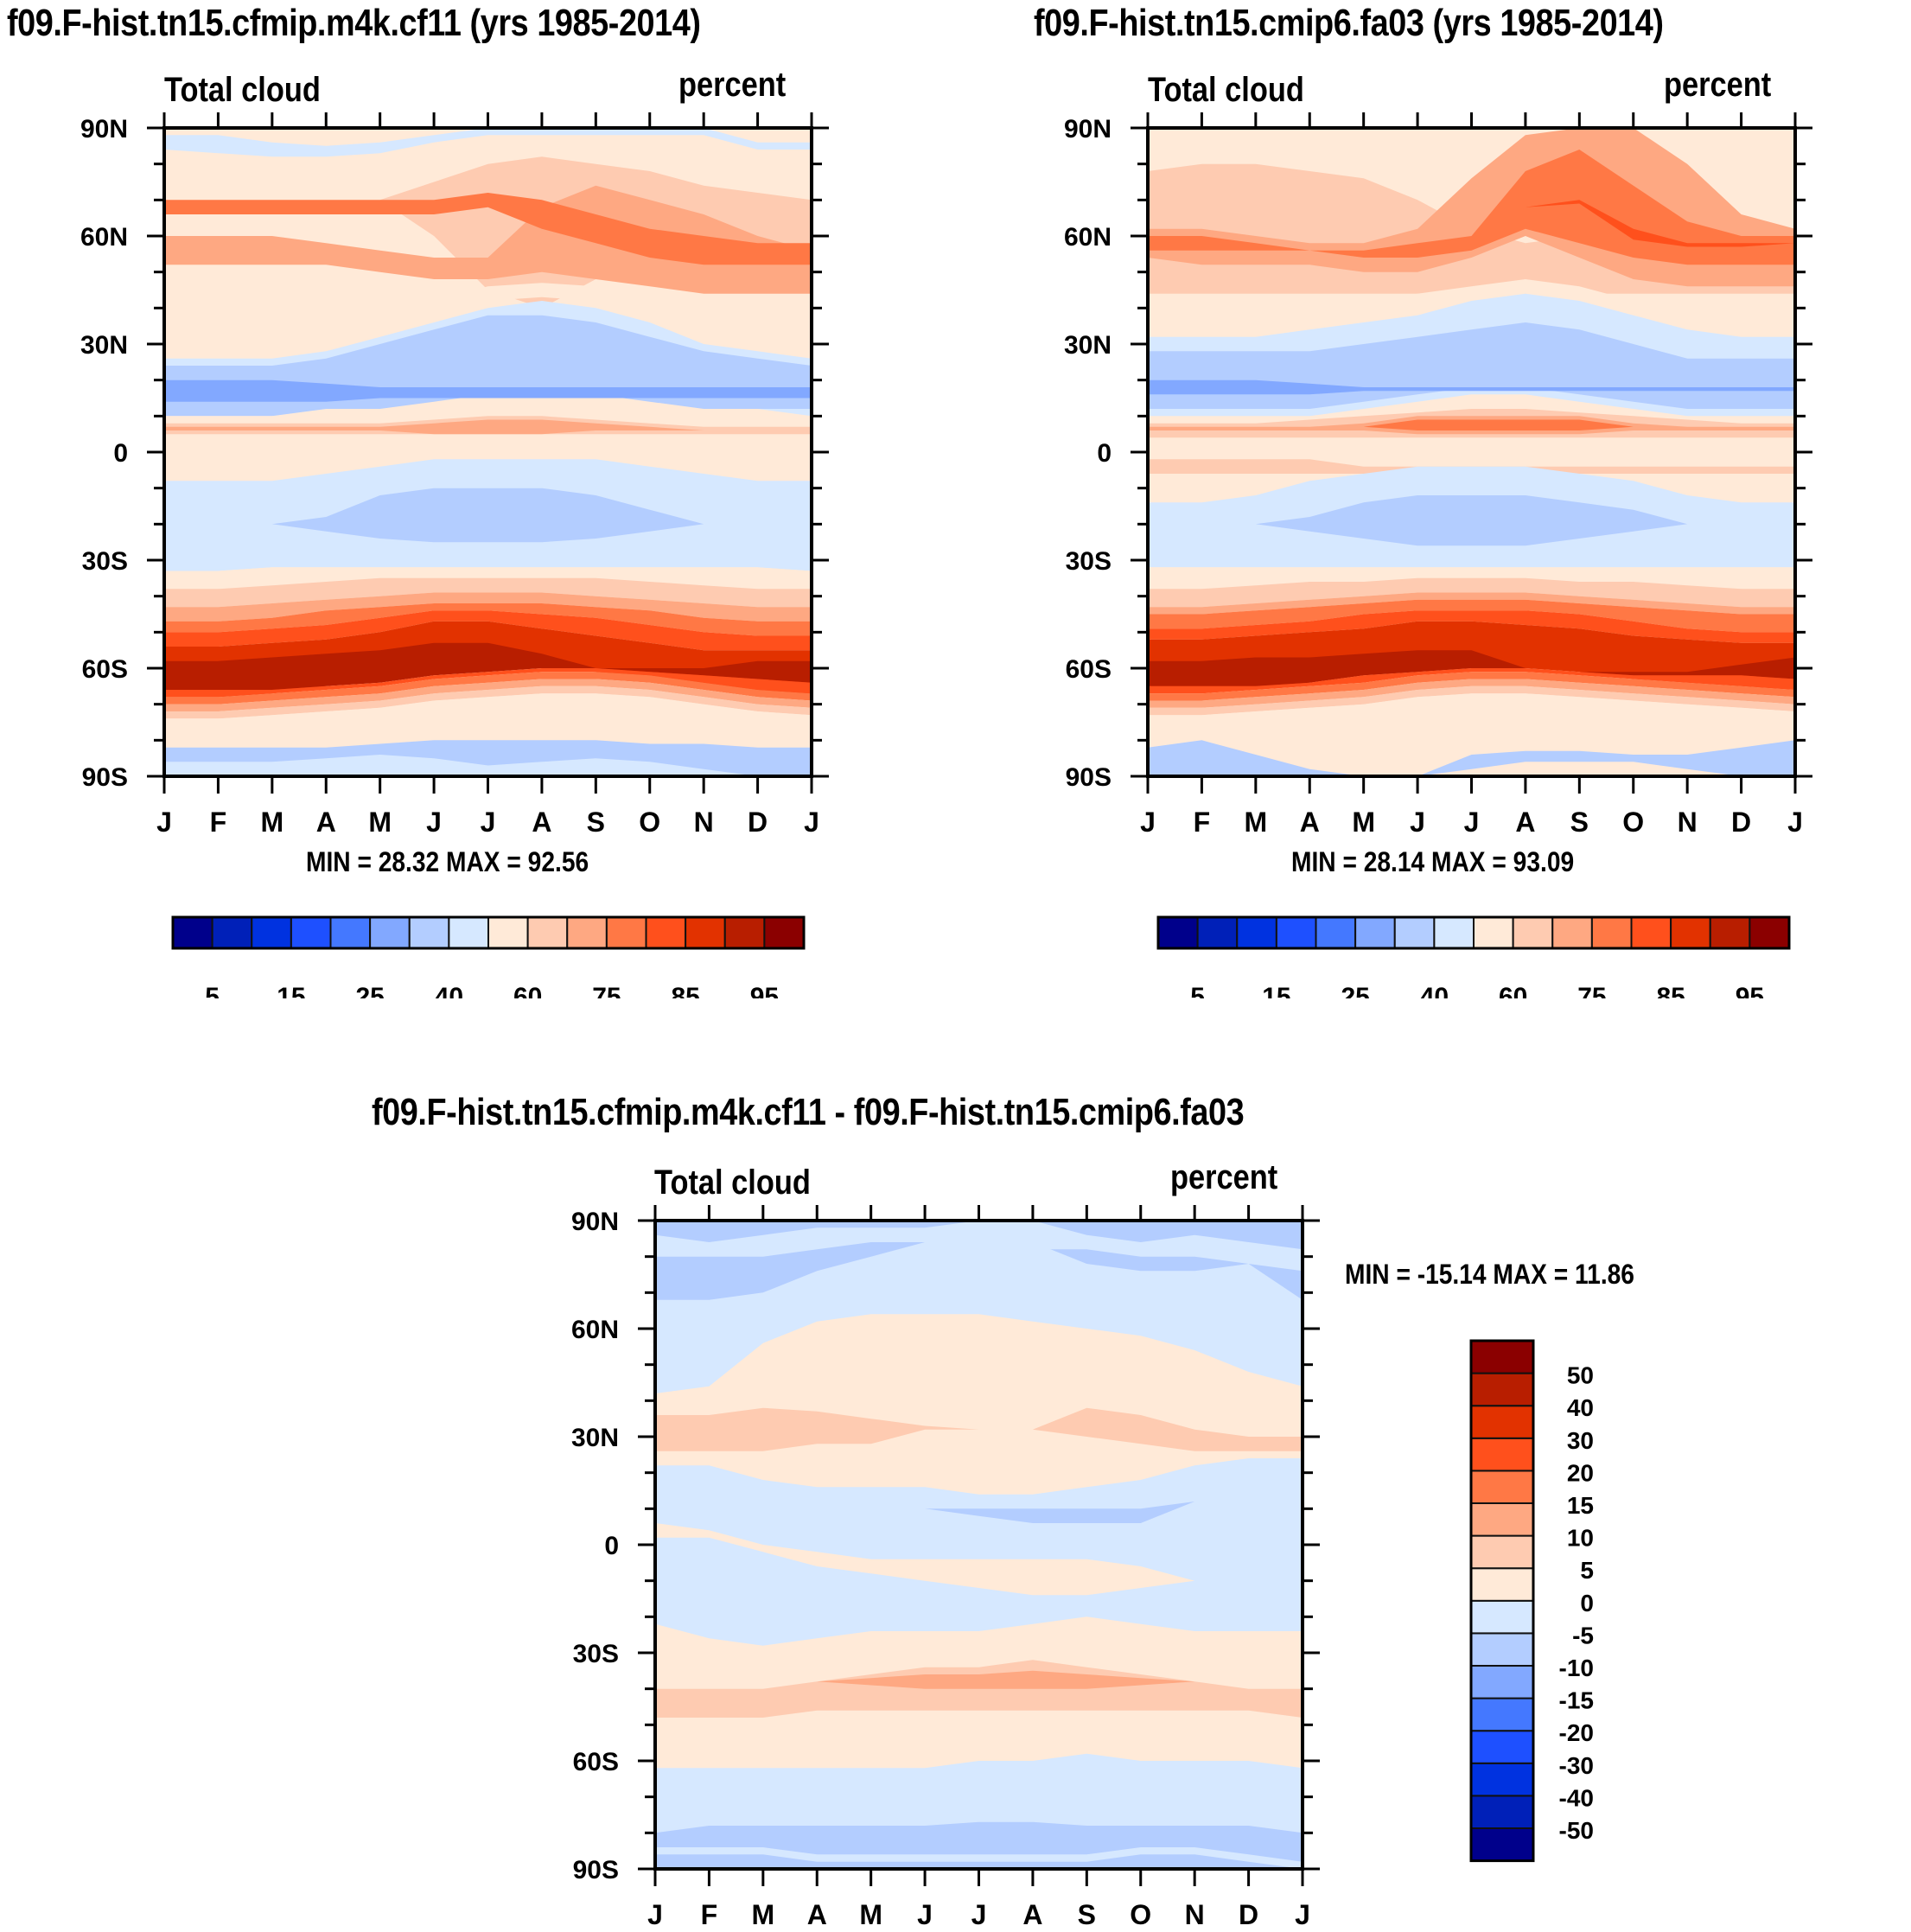 Image resolution: width=1911 pixels, height=1932 pixels. I want to click on y-tick-label: 60N, so click(104, 237).